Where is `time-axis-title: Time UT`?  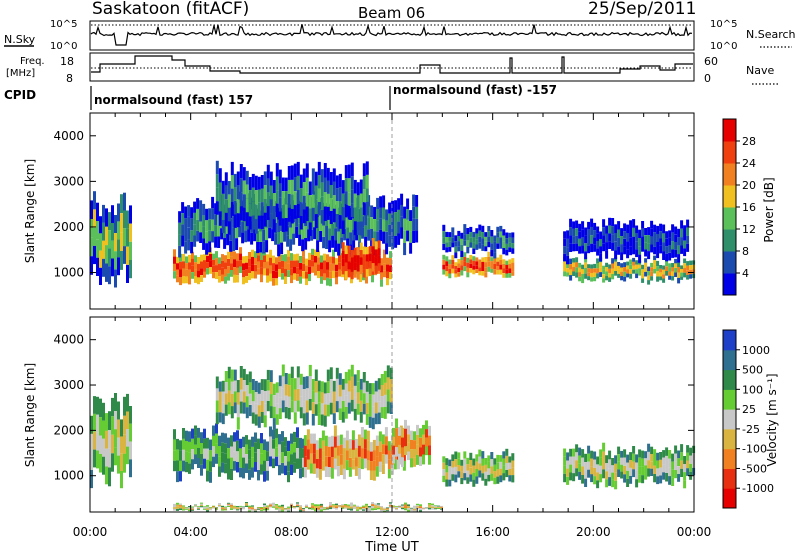
time-axis-title: Time UT is located at coordinates (391, 547).